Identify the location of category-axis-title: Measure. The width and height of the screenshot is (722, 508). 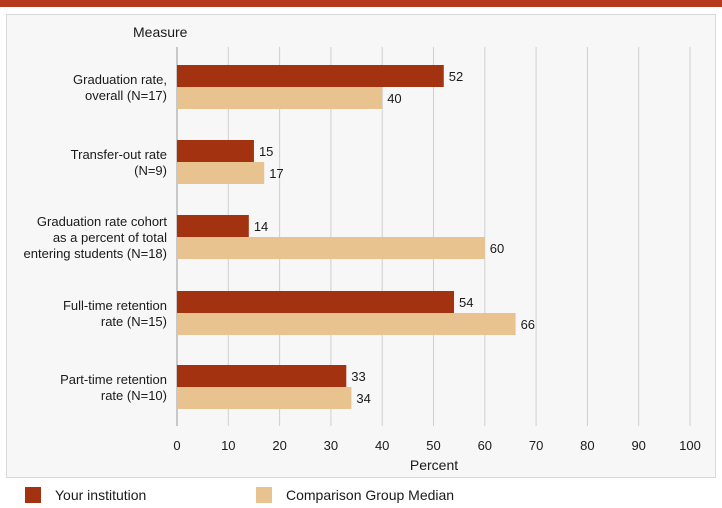
(160, 32).